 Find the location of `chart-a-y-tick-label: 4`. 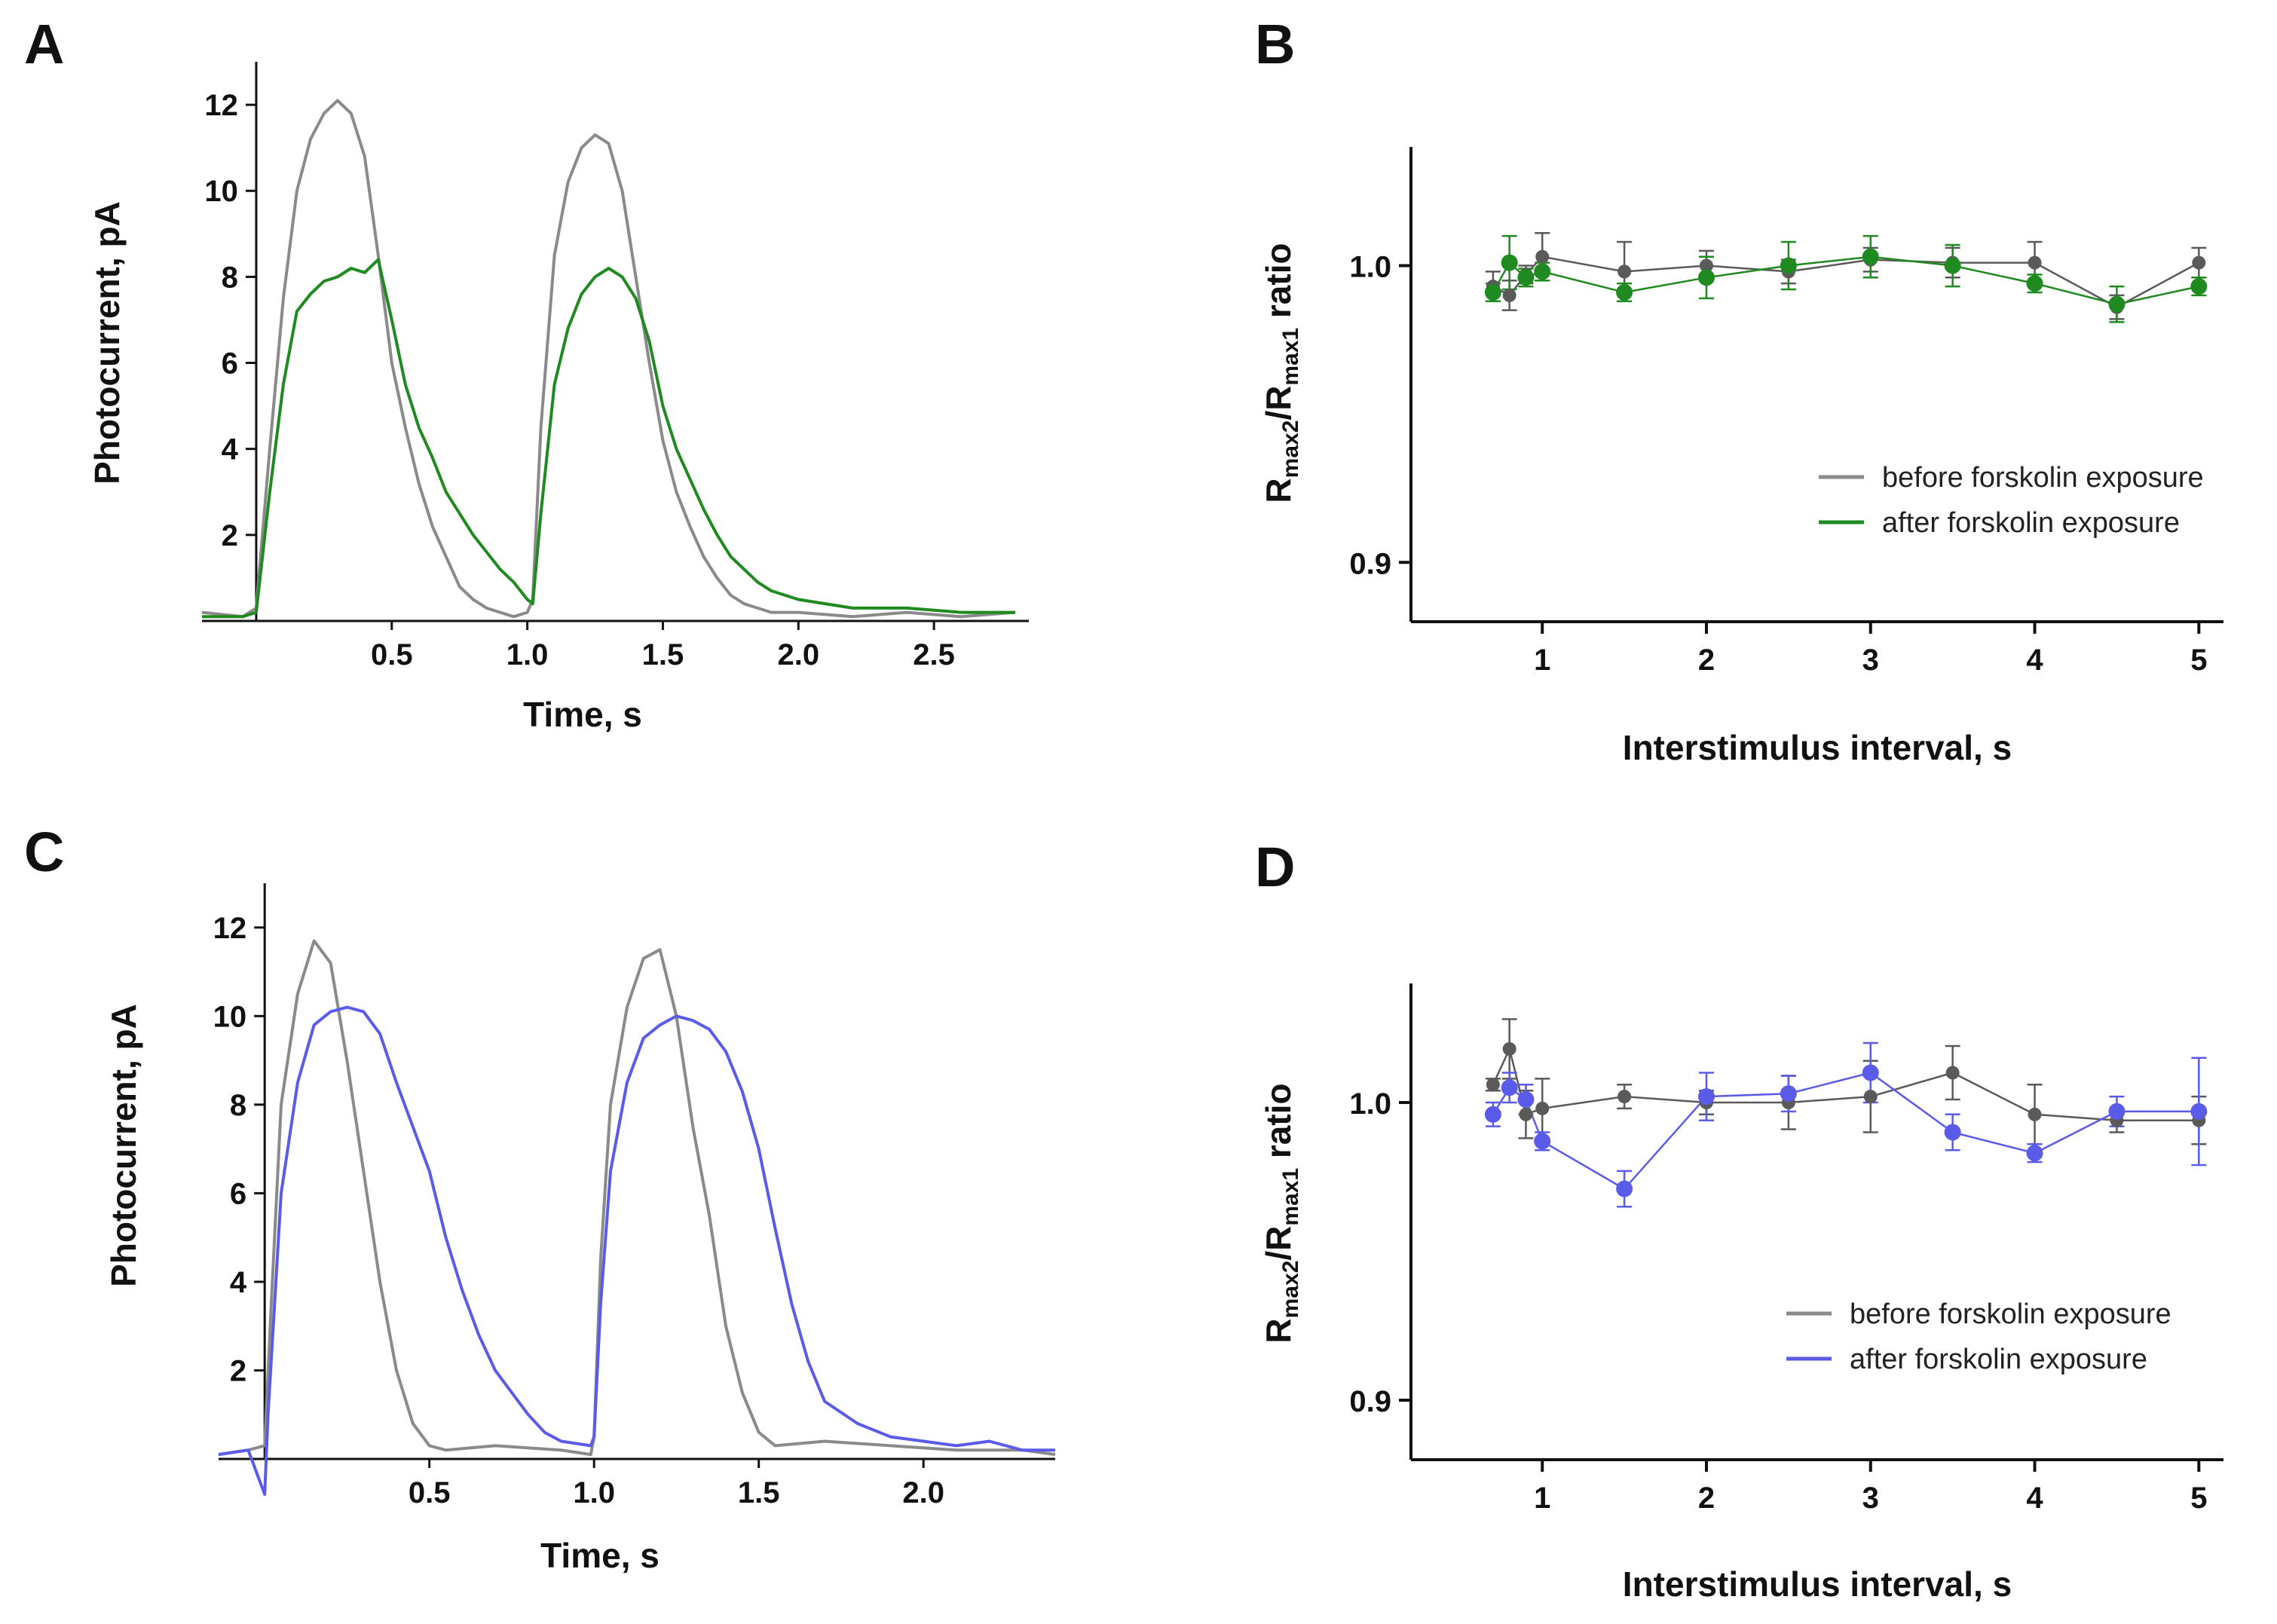

chart-a-y-tick-label: 4 is located at coordinates (231, 450).